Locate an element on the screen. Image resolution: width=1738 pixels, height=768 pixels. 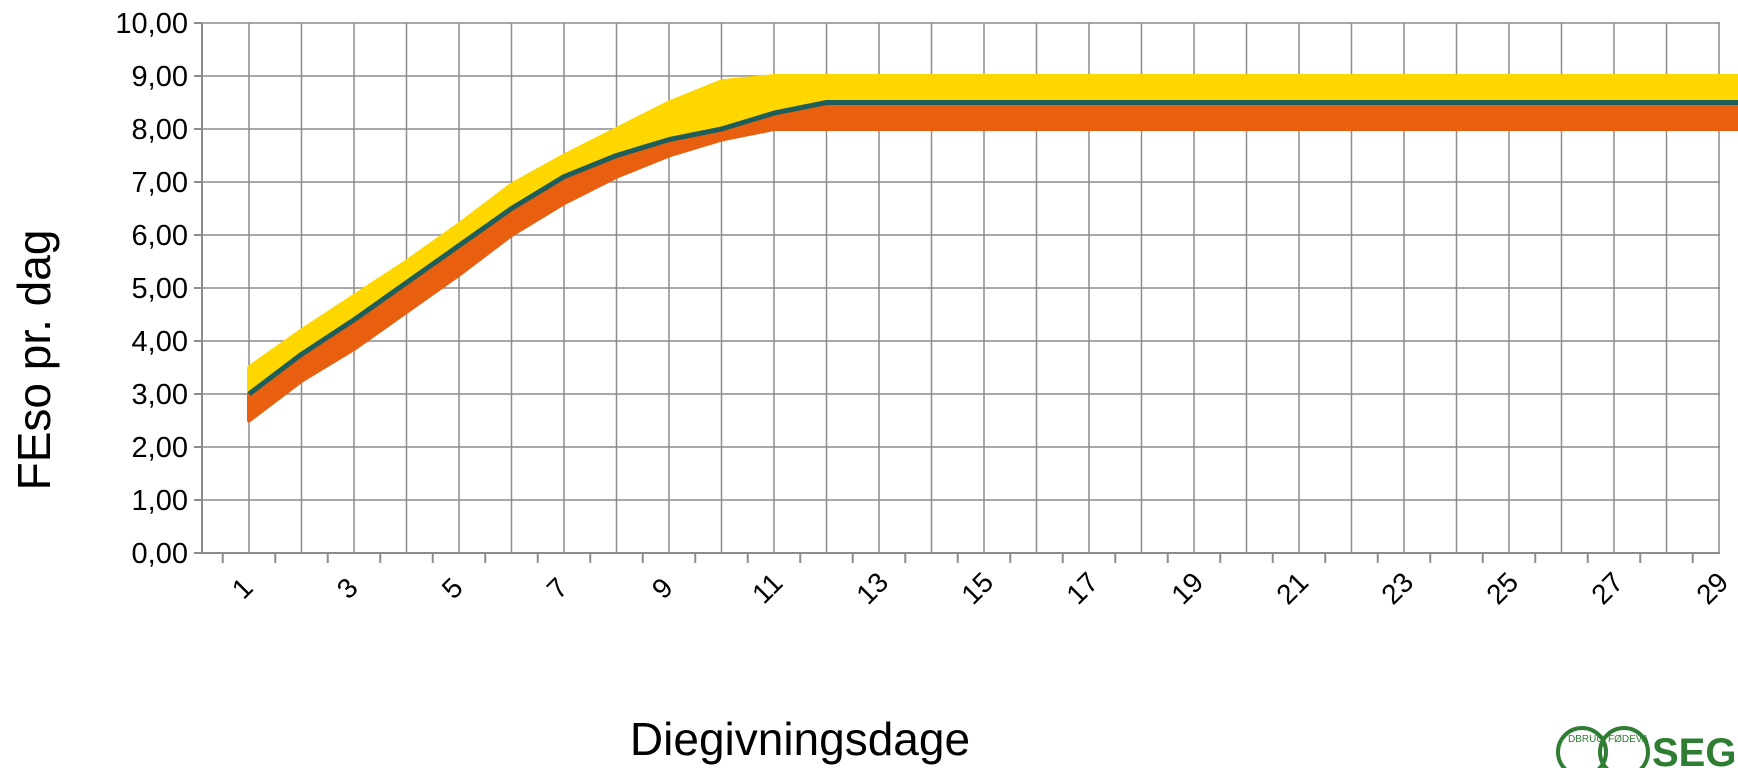
y-tick-label: 0,00 is located at coordinates (160, 554).